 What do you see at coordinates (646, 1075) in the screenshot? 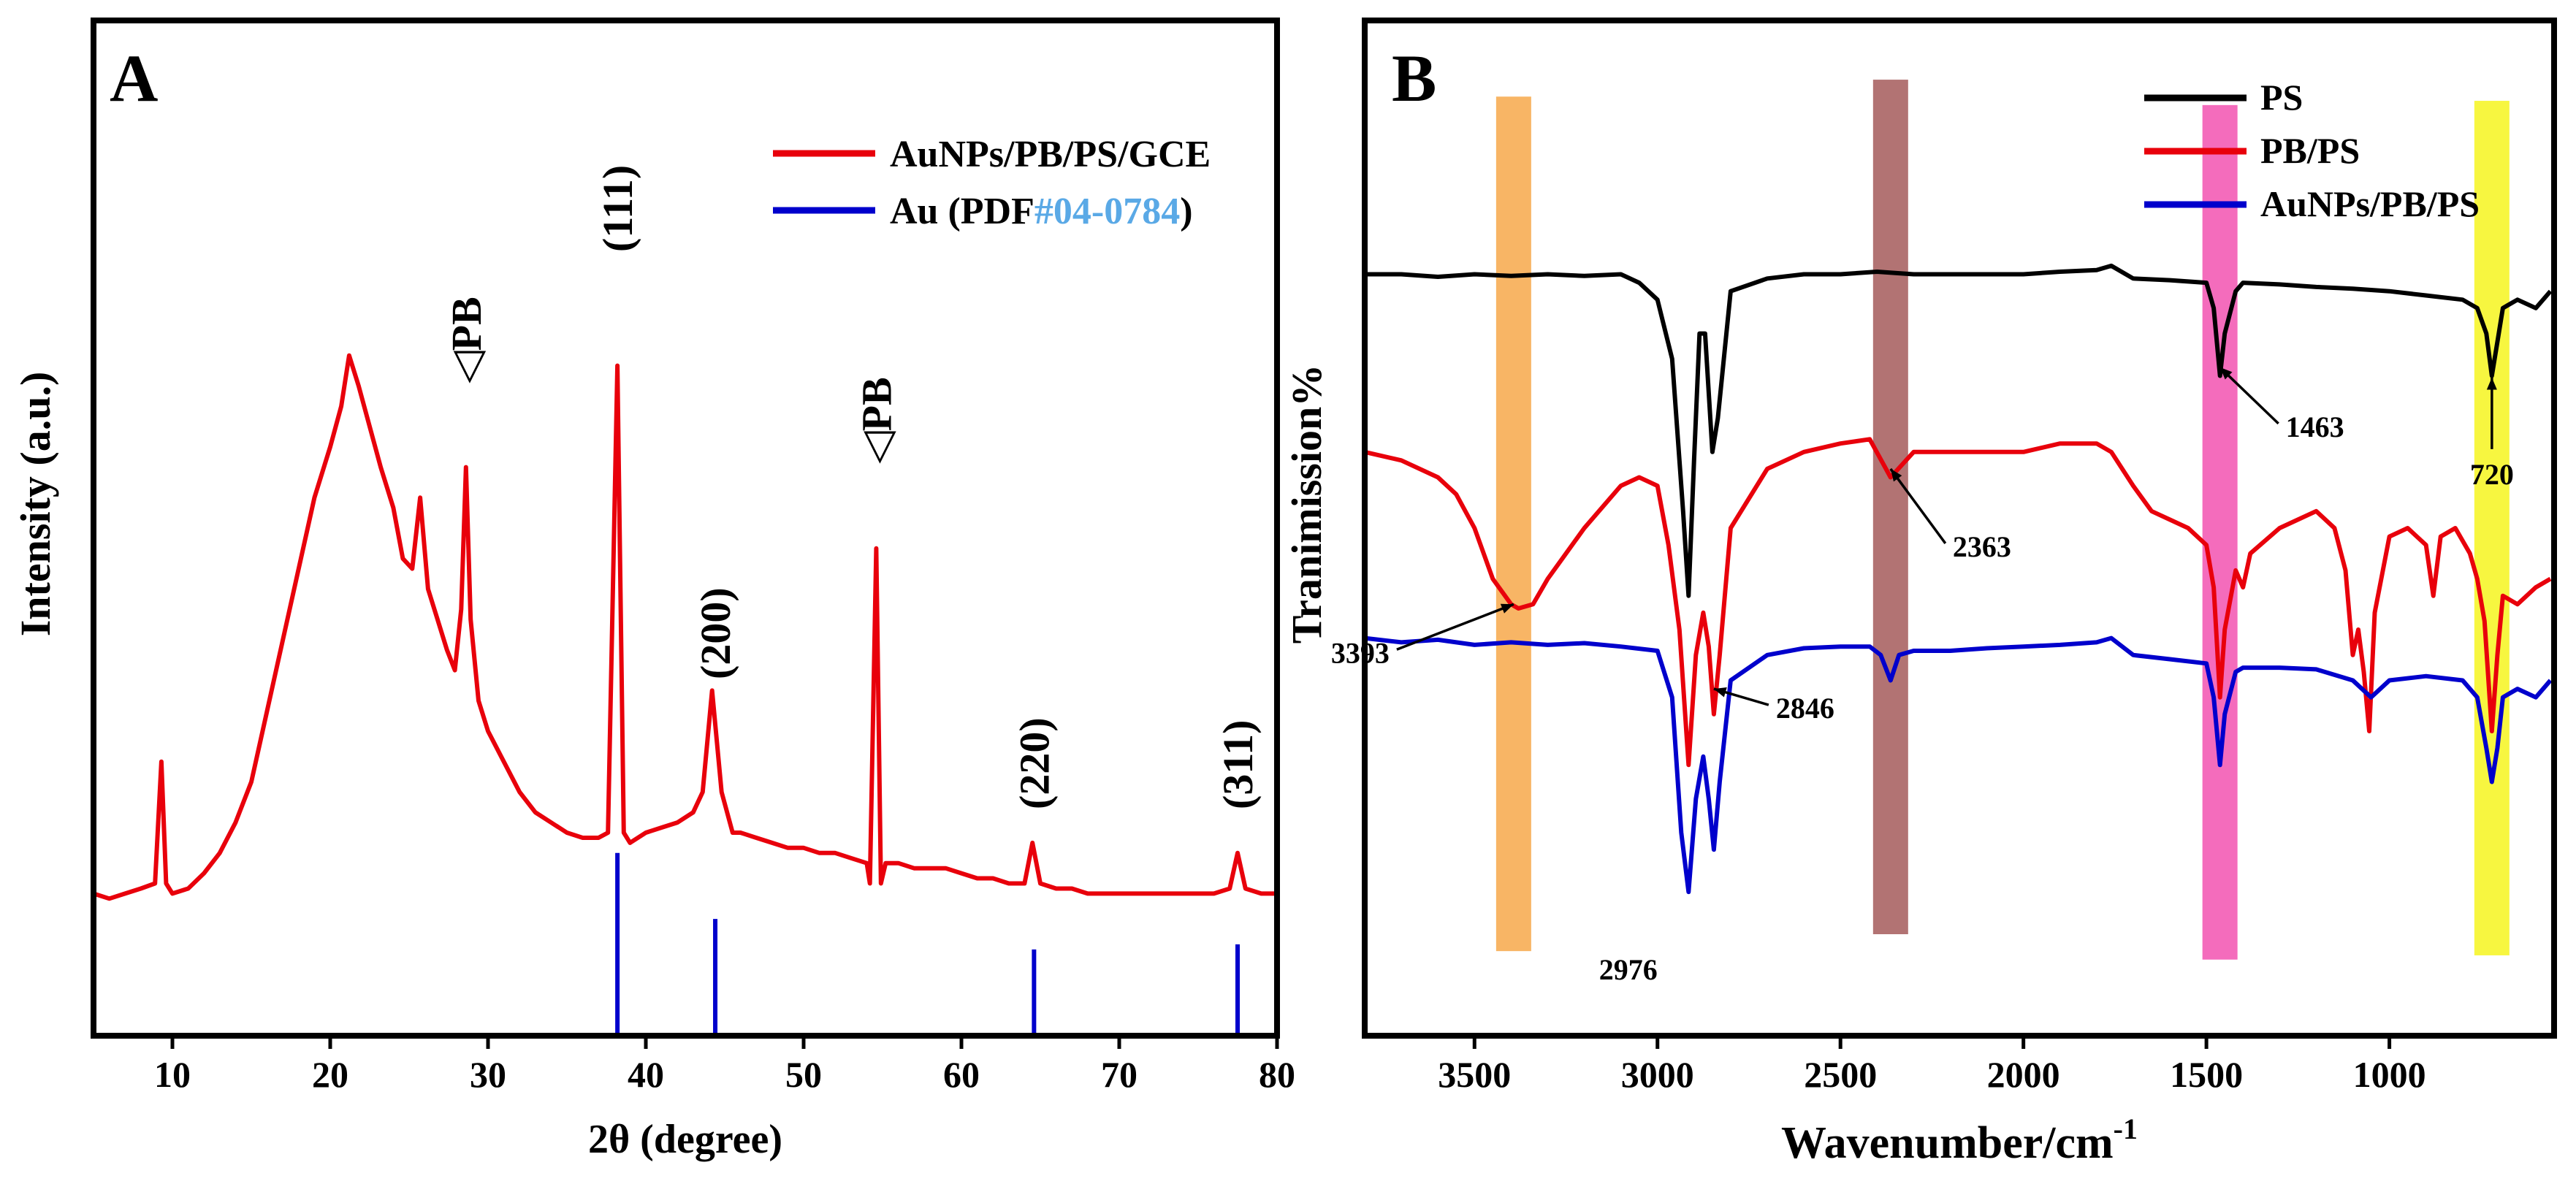
I see `x-tick-label: 40` at bounding box center [646, 1075].